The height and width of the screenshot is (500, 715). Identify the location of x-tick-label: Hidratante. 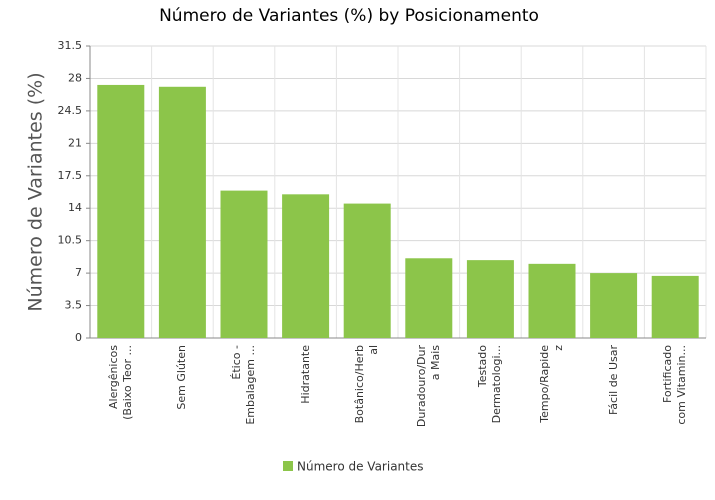
(305, 374).